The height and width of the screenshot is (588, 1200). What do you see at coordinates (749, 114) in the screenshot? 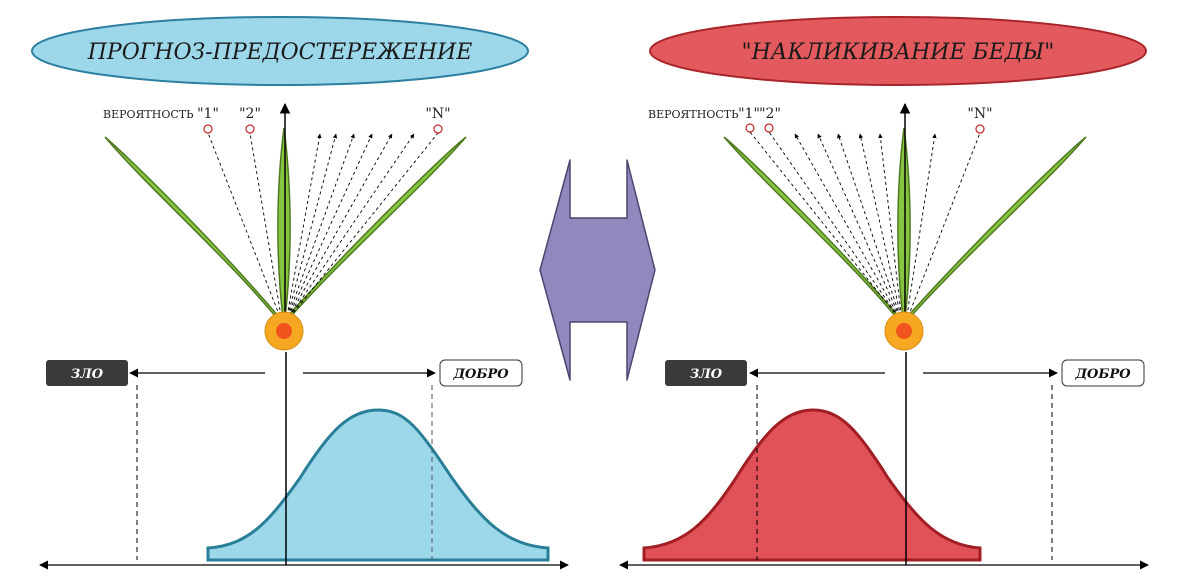
I see `right-marker-1-label: "1"` at bounding box center [749, 114].